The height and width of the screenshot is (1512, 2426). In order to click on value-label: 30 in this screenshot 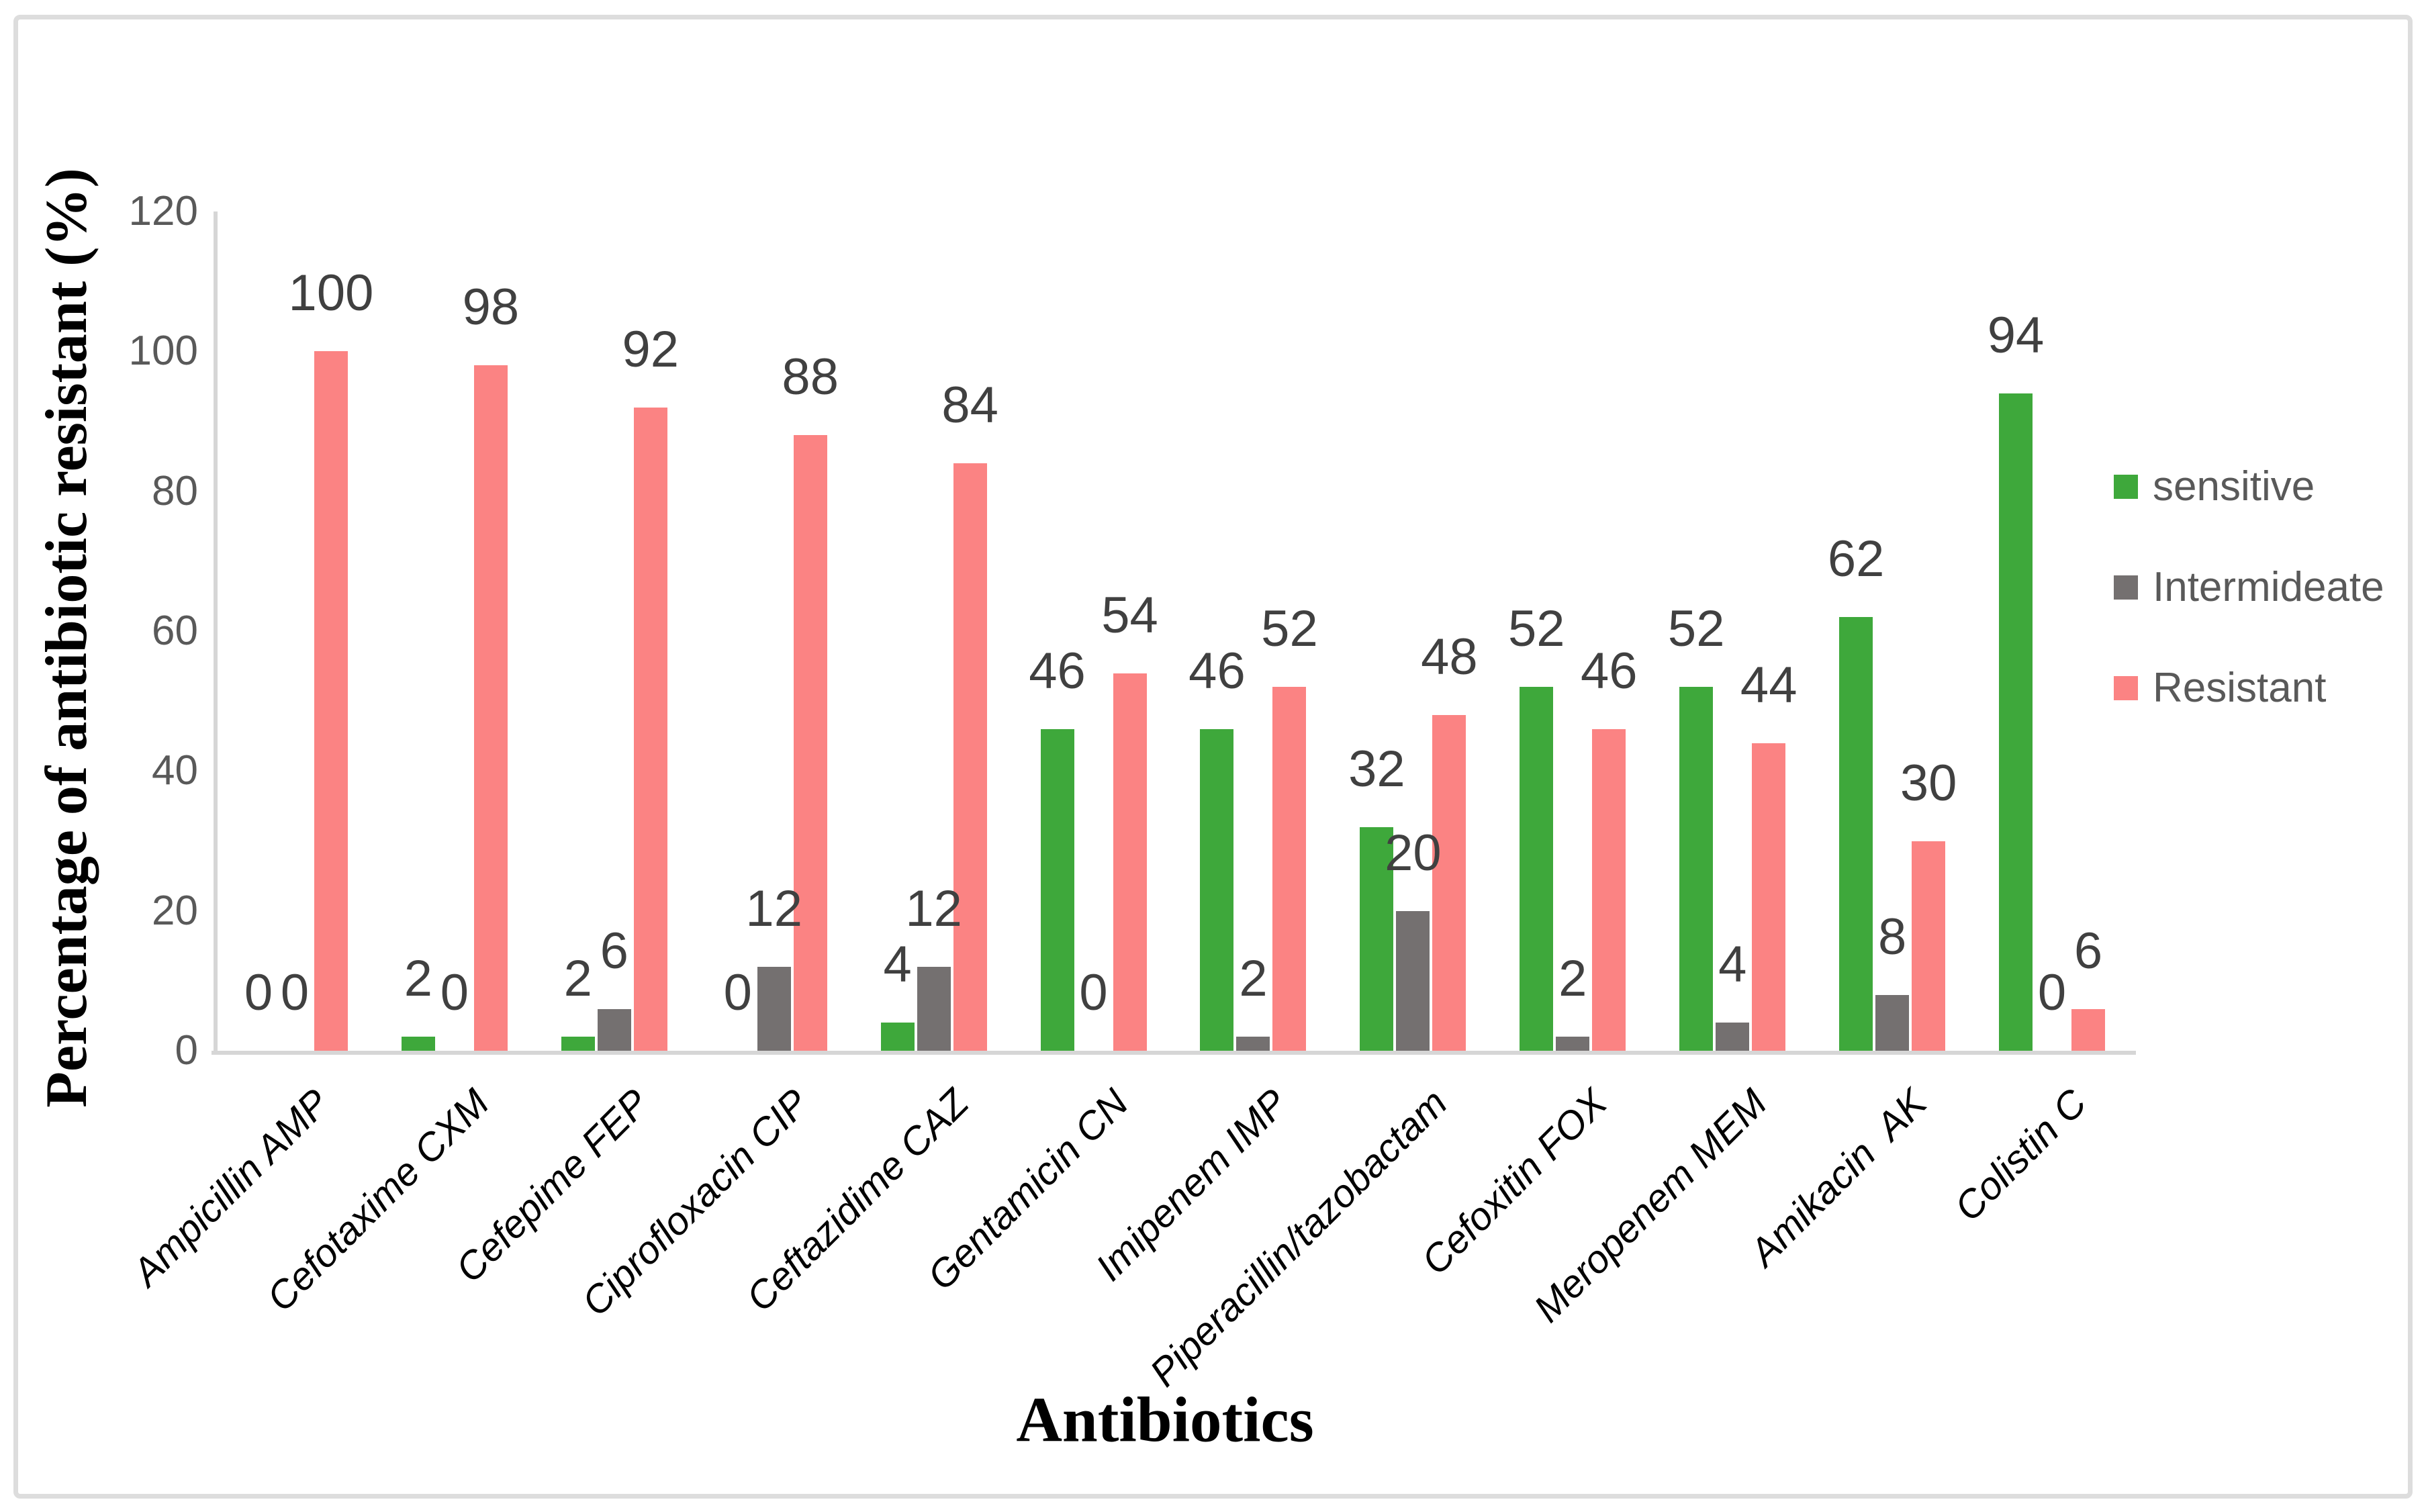, I will do `click(1928, 783)`.